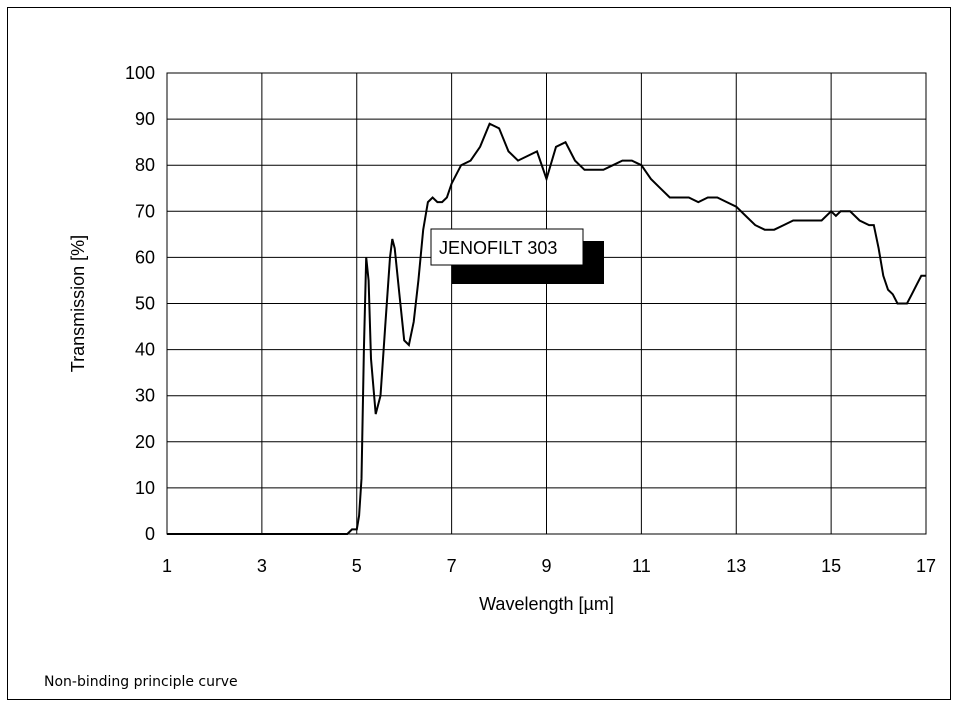 This screenshot has height=707, width=959. I want to click on y-axis-label: Transmission [%], so click(78, 303).